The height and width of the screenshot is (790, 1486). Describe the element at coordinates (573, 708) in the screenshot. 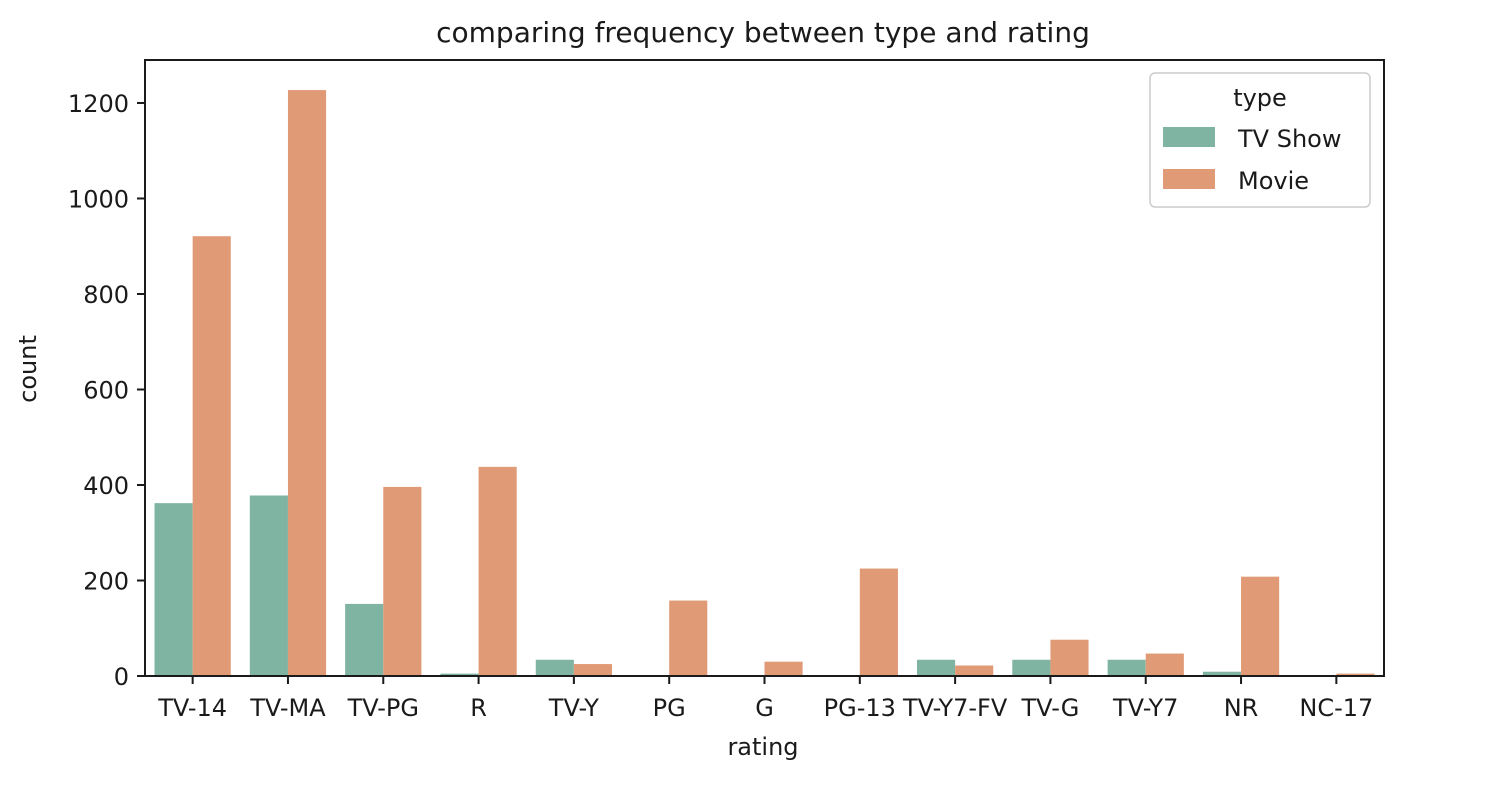

I see `x-tick-label-tv-y: TV-Y` at that location.